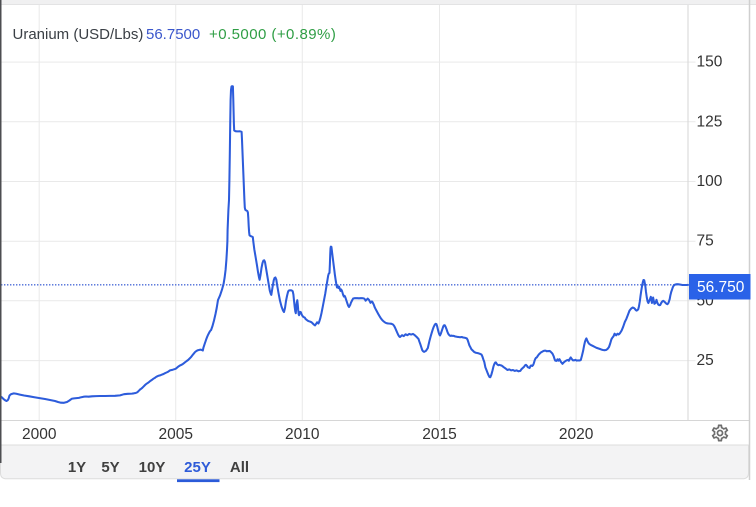 The width and height of the screenshot is (756, 507). Describe the element at coordinates (272, 34) in the screenshot. I see `svg-text: +0.5000 (+0.89%)` at that location.